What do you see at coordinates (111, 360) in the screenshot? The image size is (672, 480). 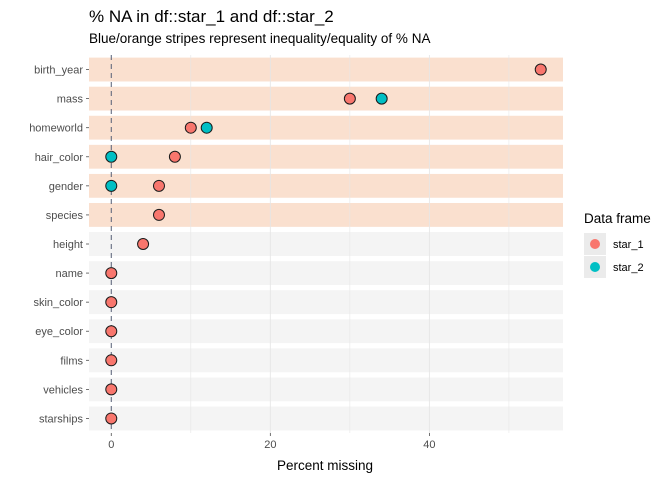 I see `point-star_1-films` at bounding box center [111, 360].